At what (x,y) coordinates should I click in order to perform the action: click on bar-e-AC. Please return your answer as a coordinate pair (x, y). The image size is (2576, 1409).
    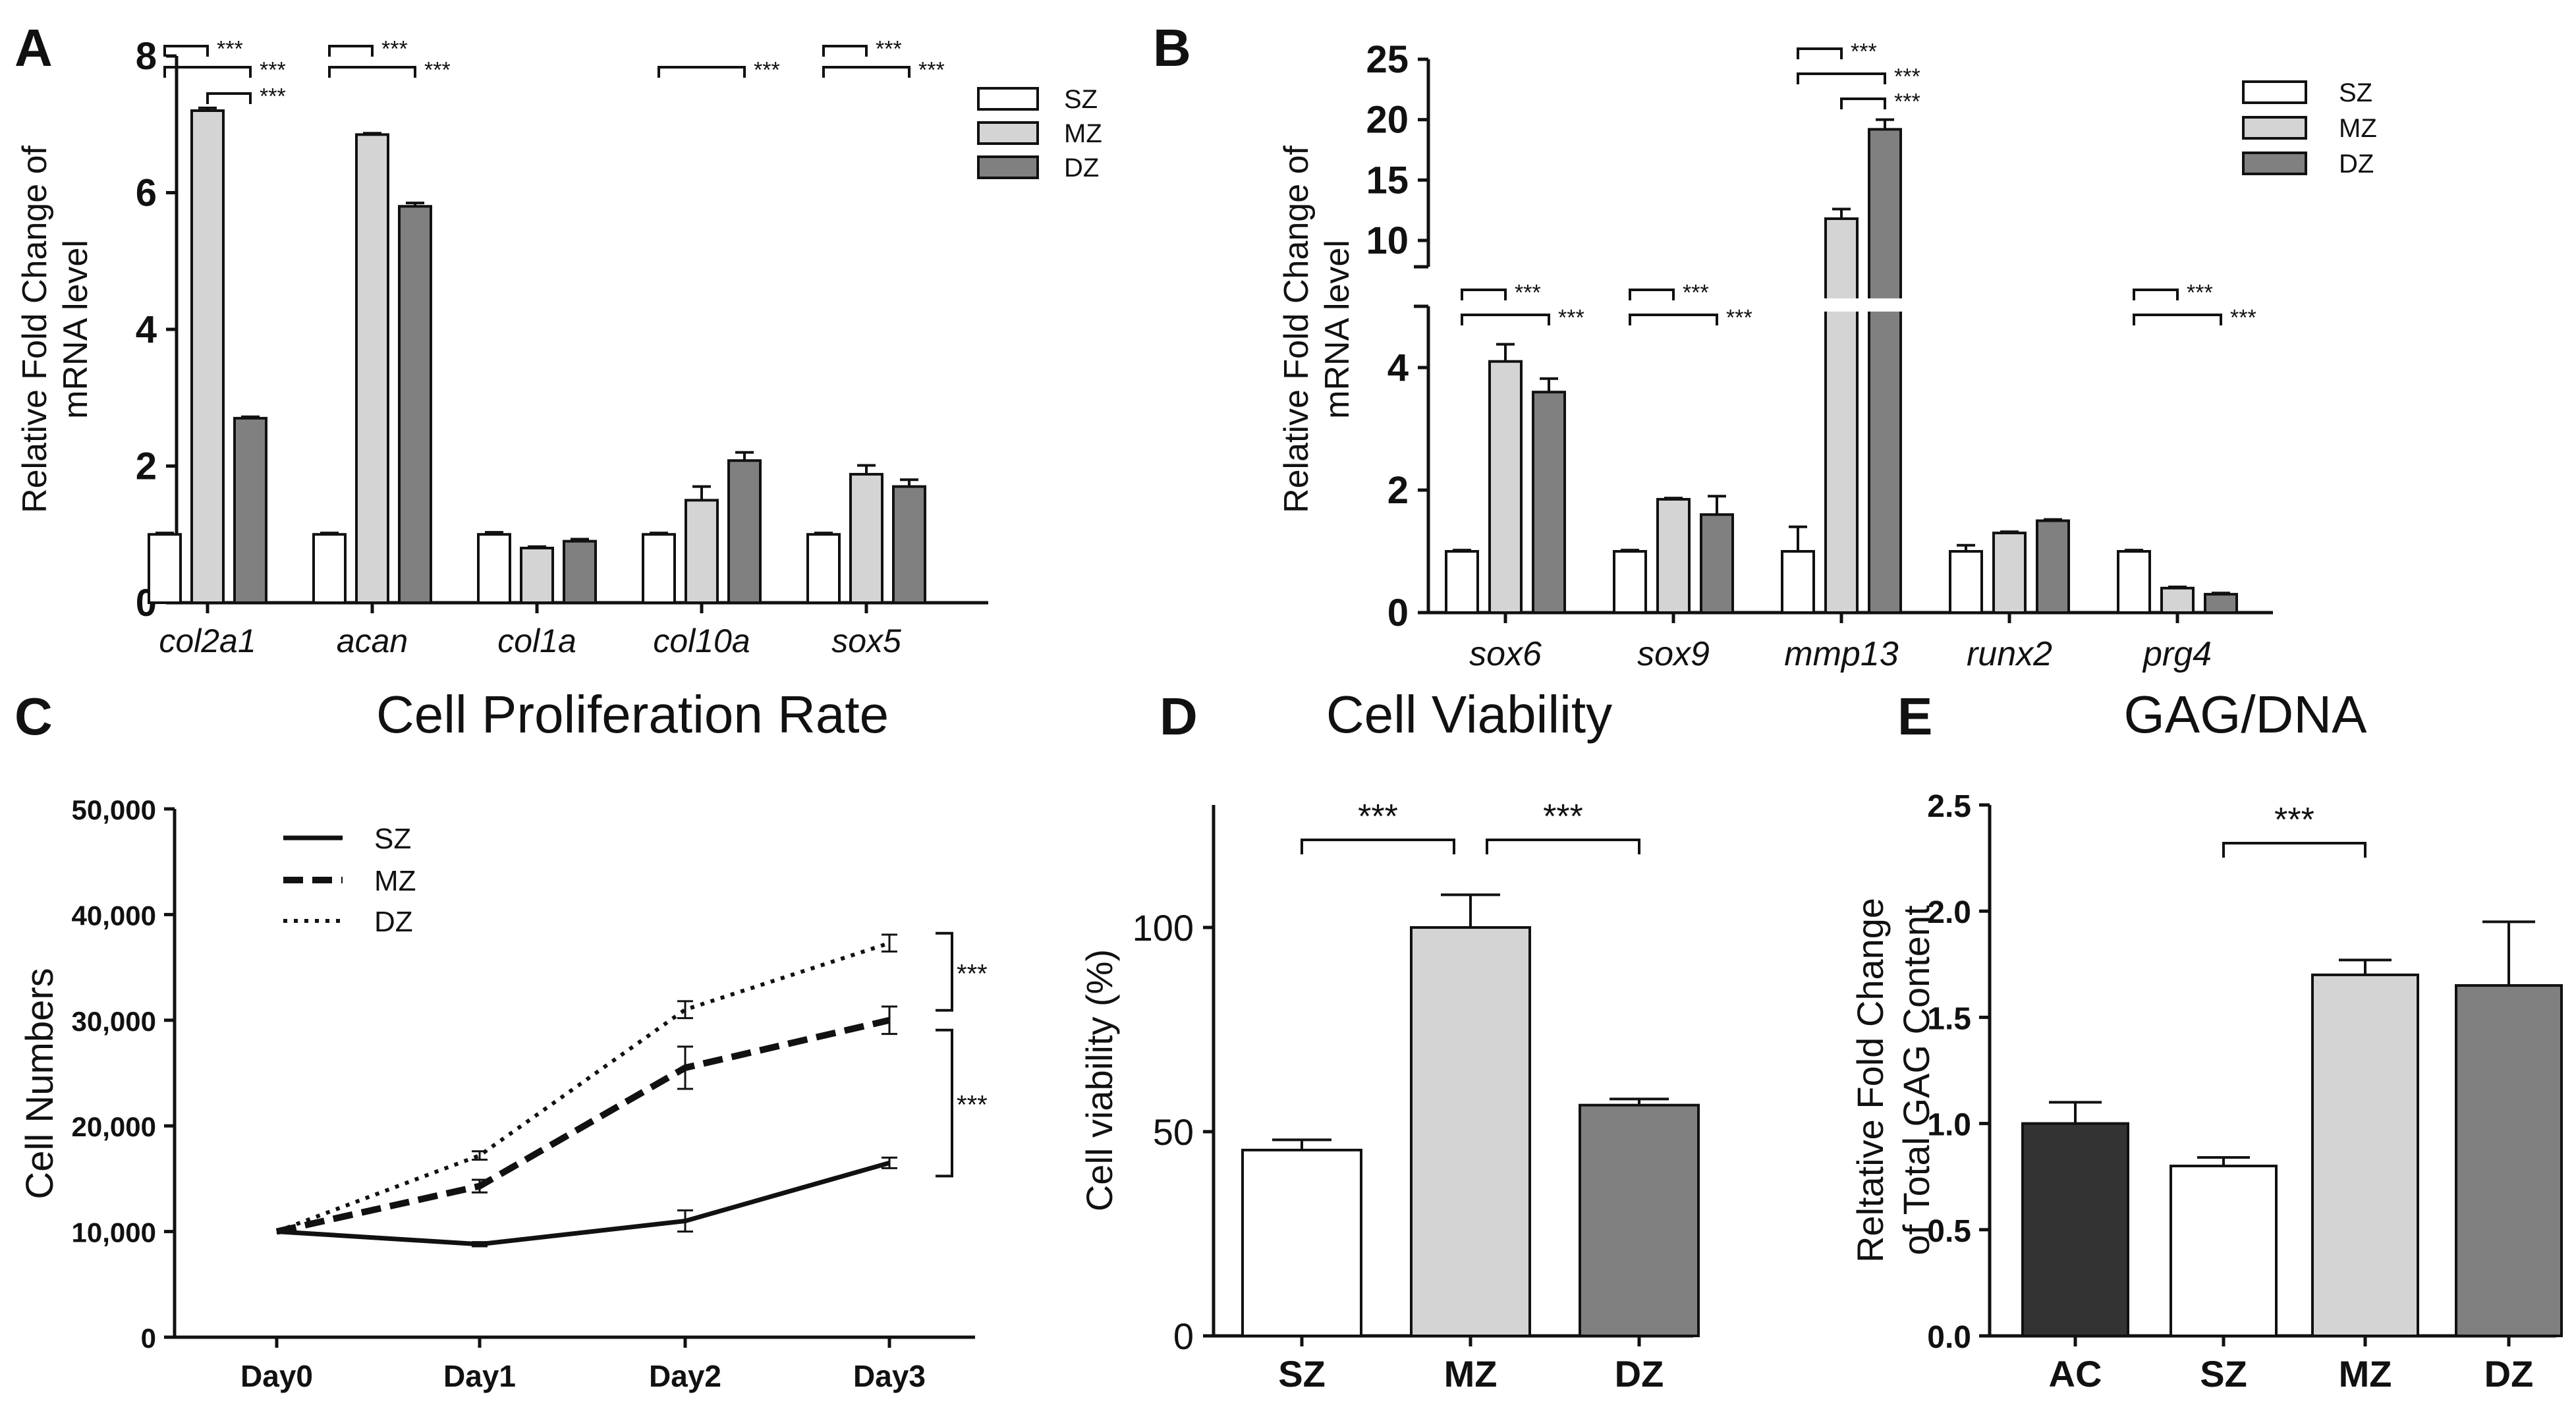
    Looking at the image, I should click on (2075, 1229).